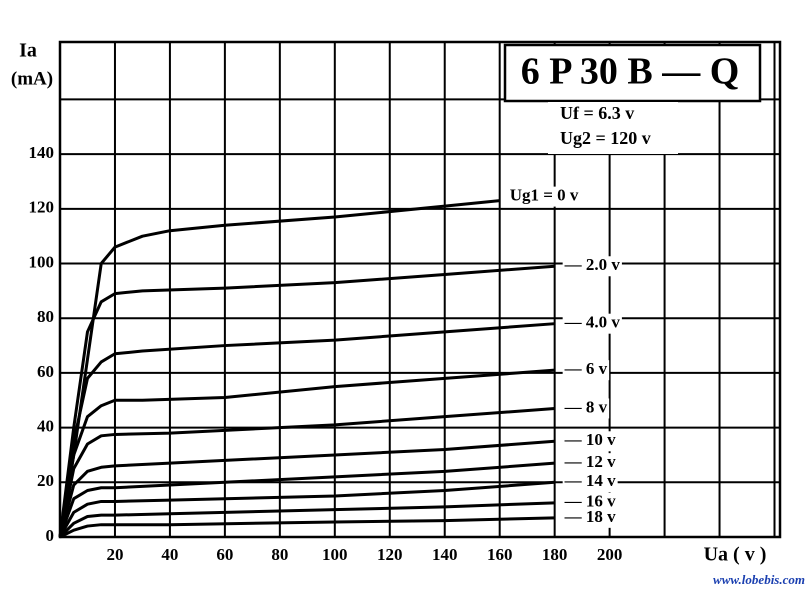 The width and height of the screenshot is (809, 591). Describe the element at coordinates (45, 480) in the screenshot. I see `y-tick-label: 20` at that location.